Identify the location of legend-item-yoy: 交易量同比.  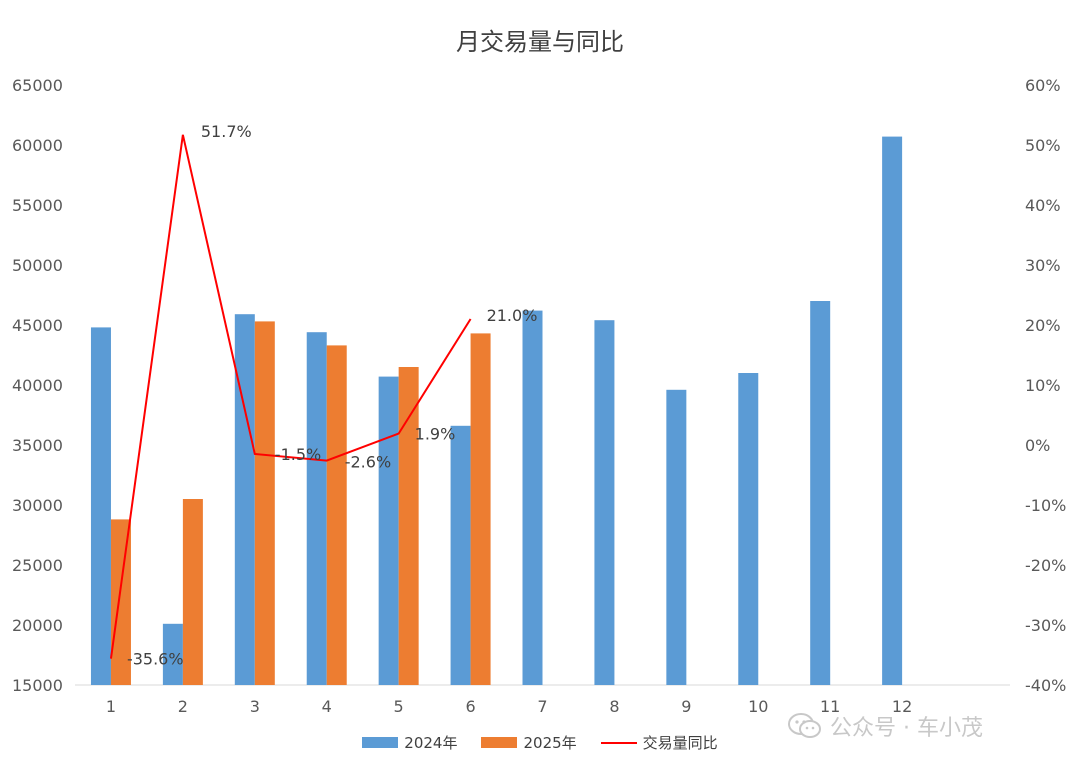
(659, 742).